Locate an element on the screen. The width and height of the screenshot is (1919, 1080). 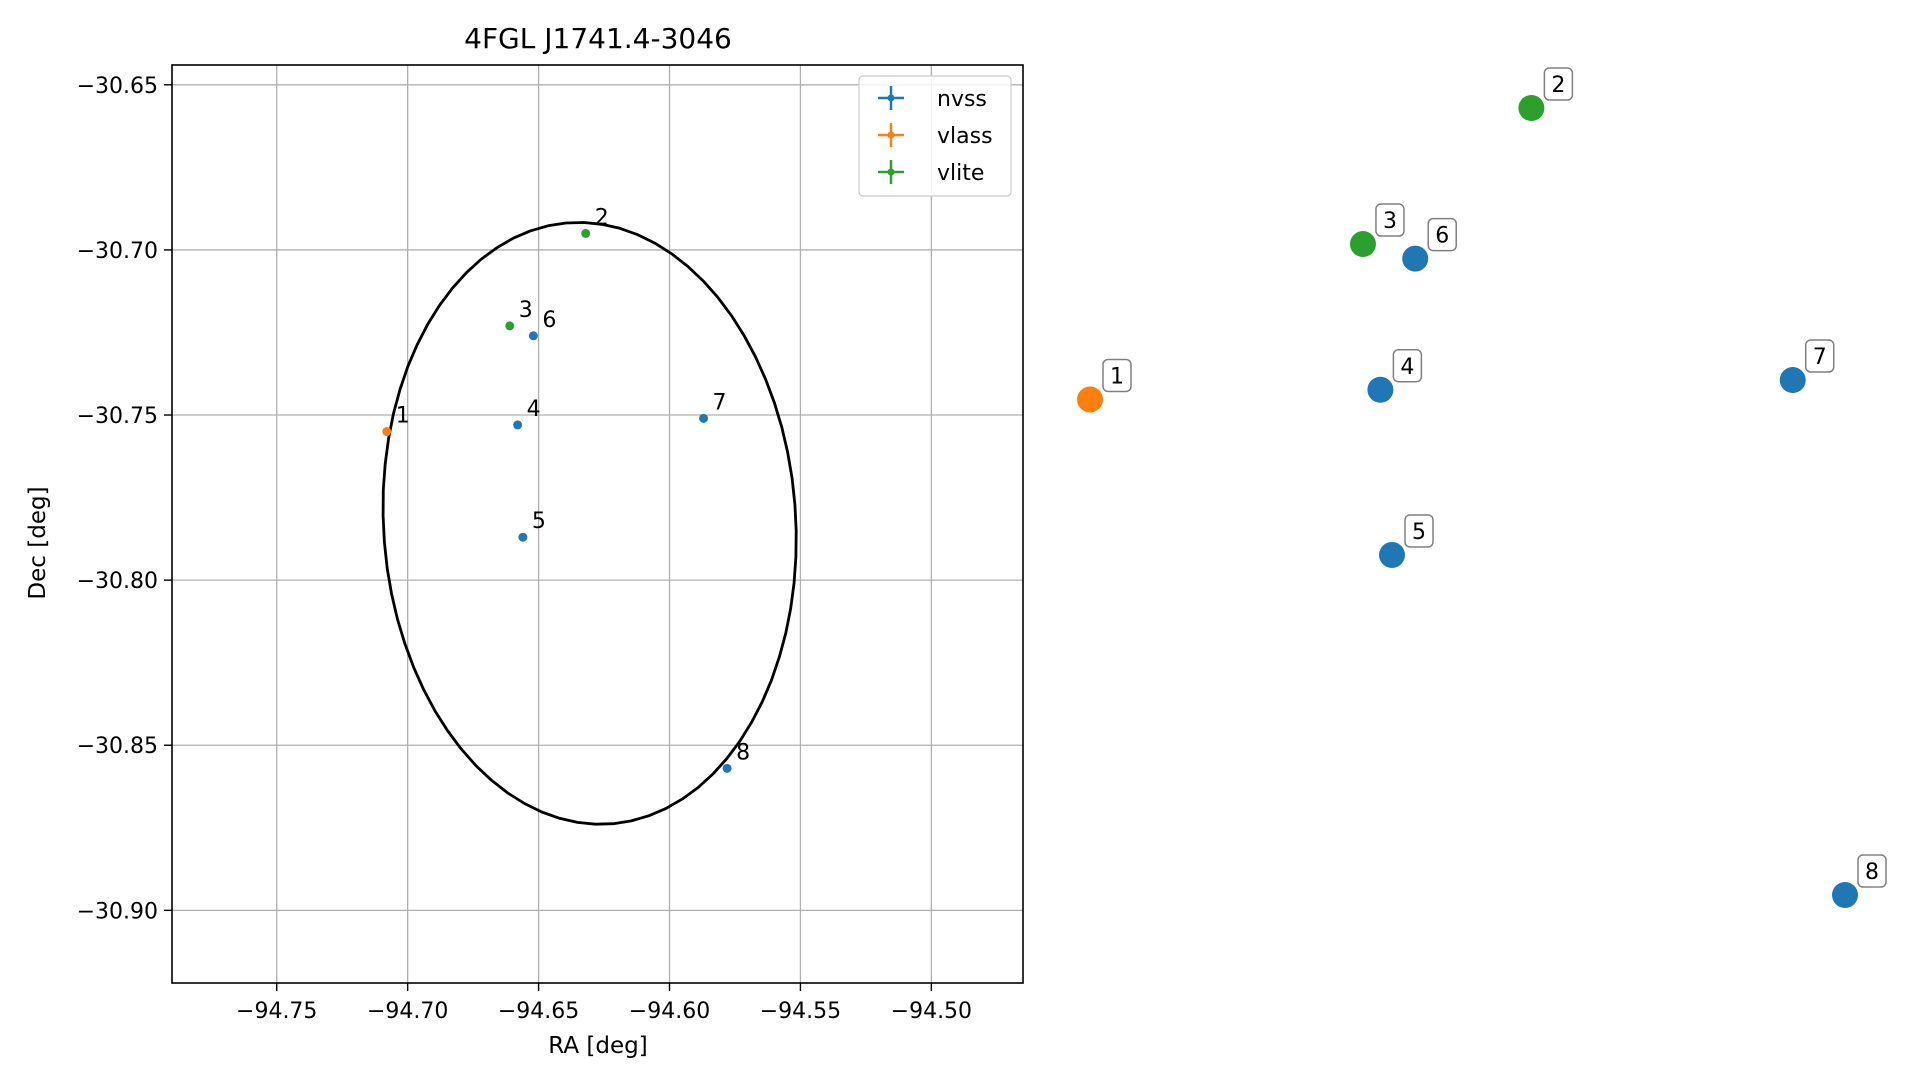
x-tick-label: −94.50 is located at coordinates (931, 1011).